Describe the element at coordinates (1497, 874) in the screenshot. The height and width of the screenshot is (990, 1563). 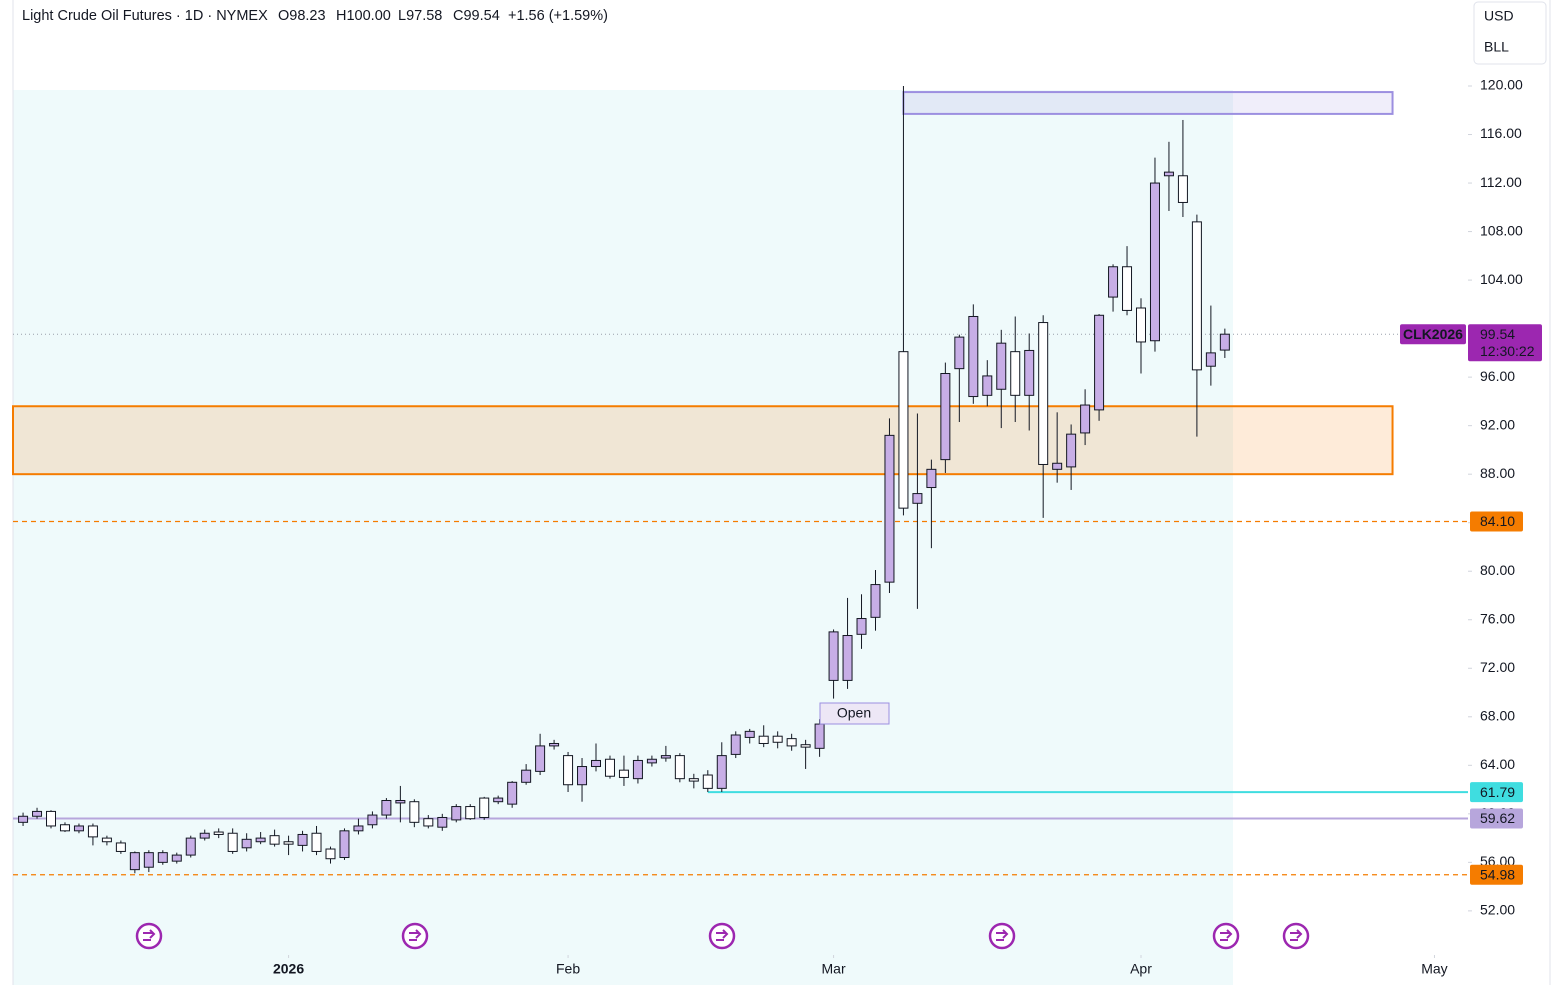
I see `price-line-label: 54.98` at that location.